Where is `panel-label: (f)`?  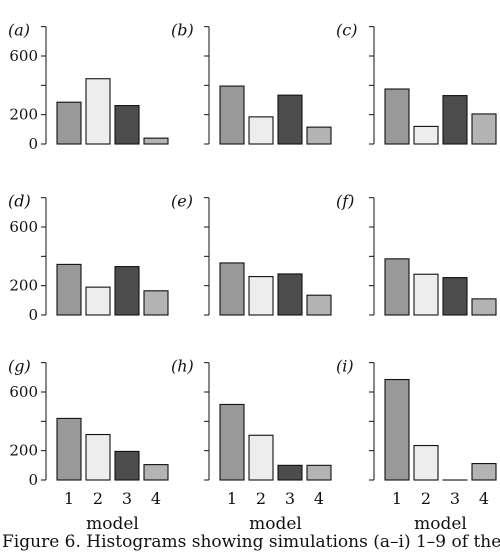 panel-label: (f) is located at coordinates (345, 201).